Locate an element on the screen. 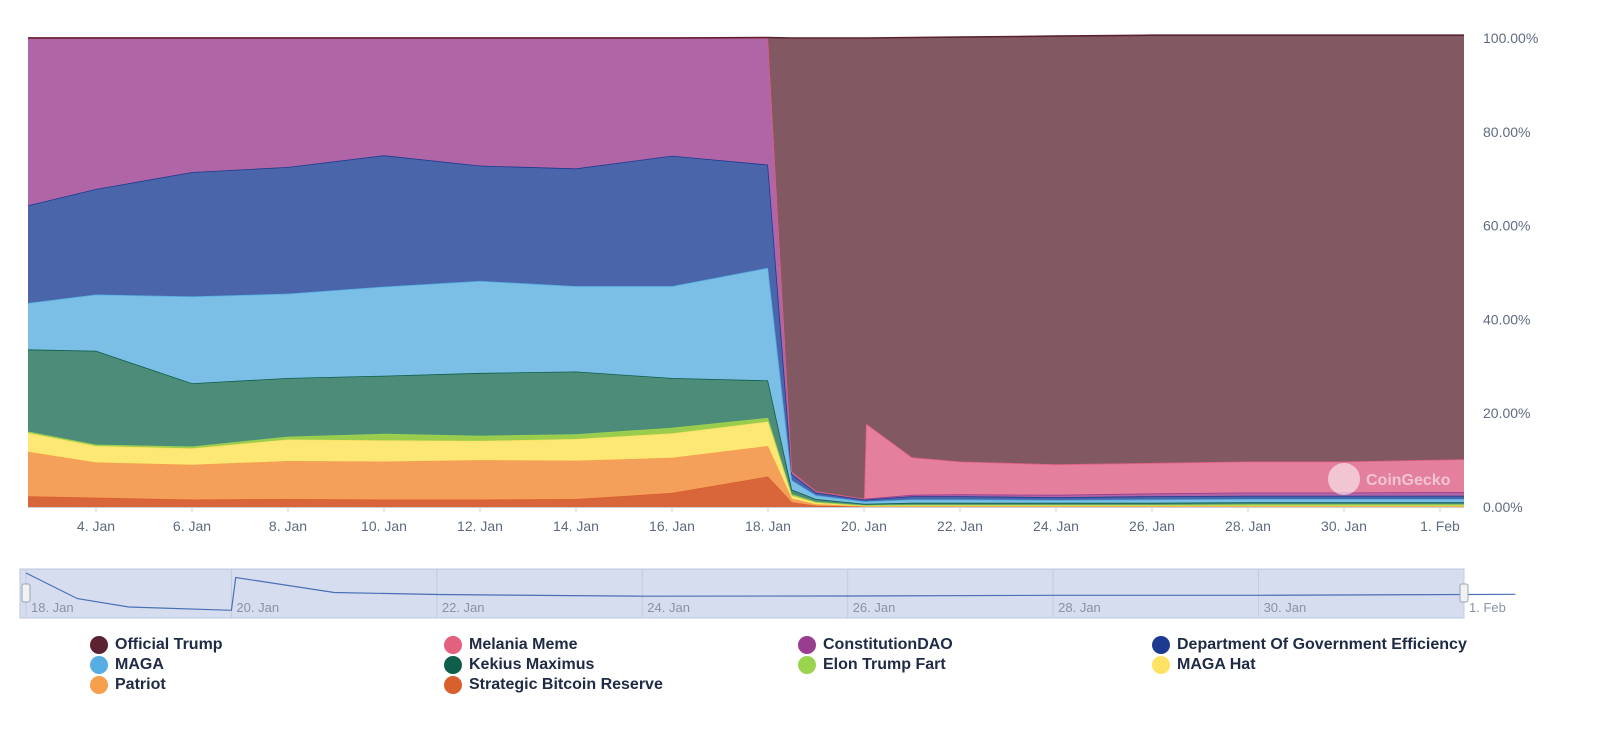 The height and width of the screenshot is (733, 1600). x-tick-label: 10. Jan is located at coordinates (384, 526).